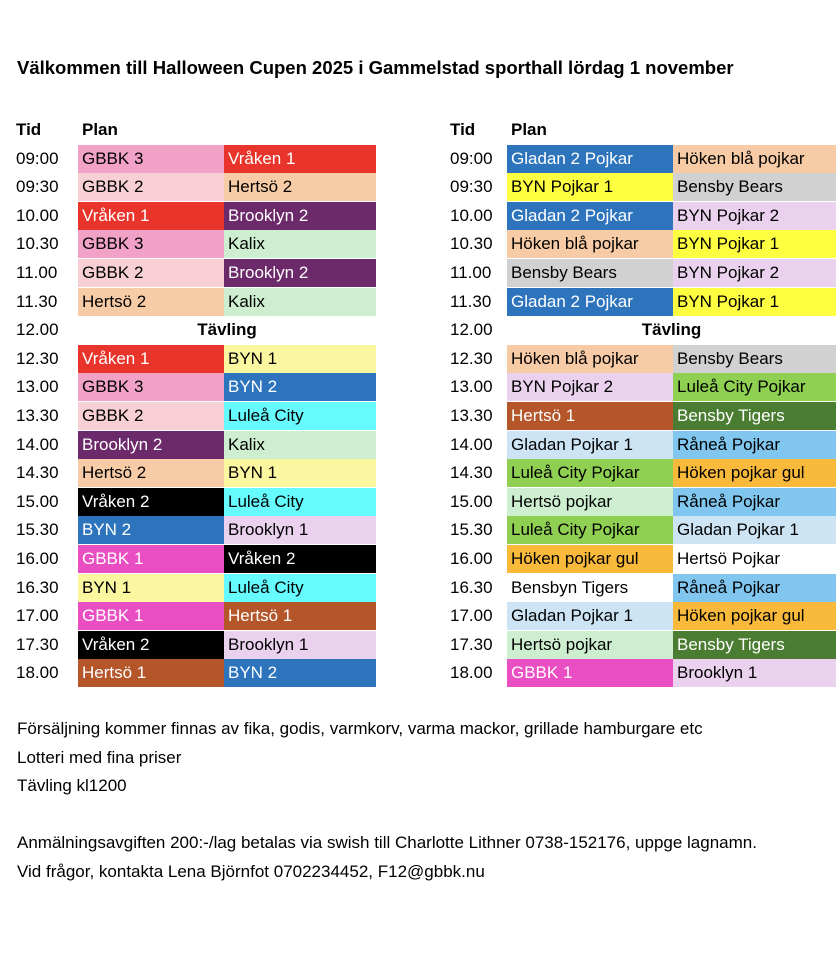  Describe the element at coordinates (151, 530) in the screenshot. I see `team-home-cell: BYN 2` at that location.